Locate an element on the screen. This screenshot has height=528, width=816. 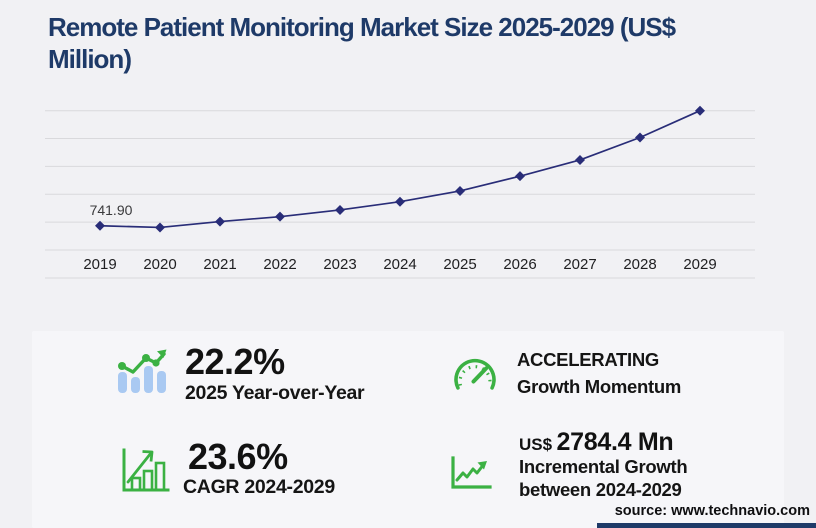
x-axis-label-2023: 2023 is located at coordinates (339, 264).